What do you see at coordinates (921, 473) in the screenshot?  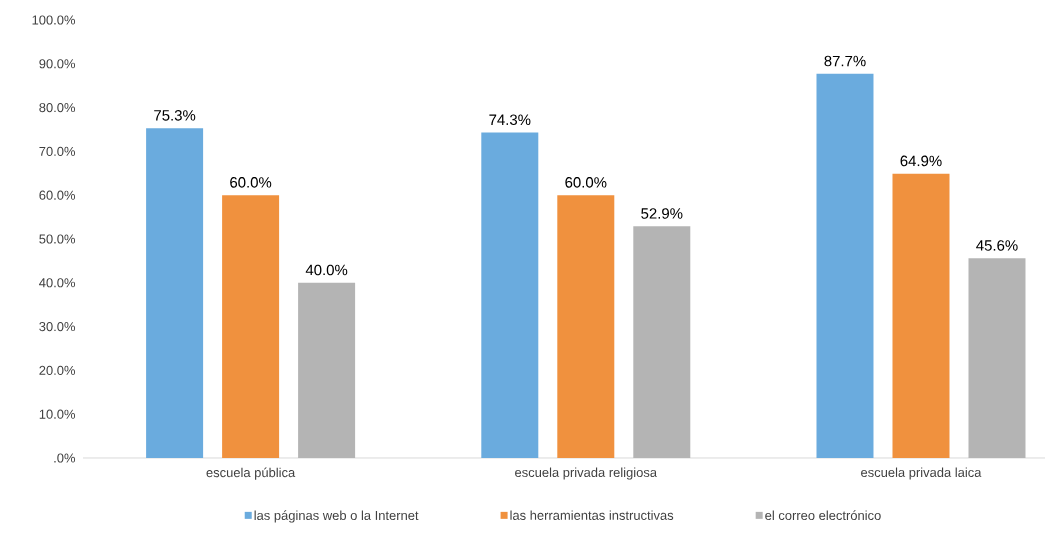 I see `x-tick-label: escuela privada laica` at bounding box center [921, 473].